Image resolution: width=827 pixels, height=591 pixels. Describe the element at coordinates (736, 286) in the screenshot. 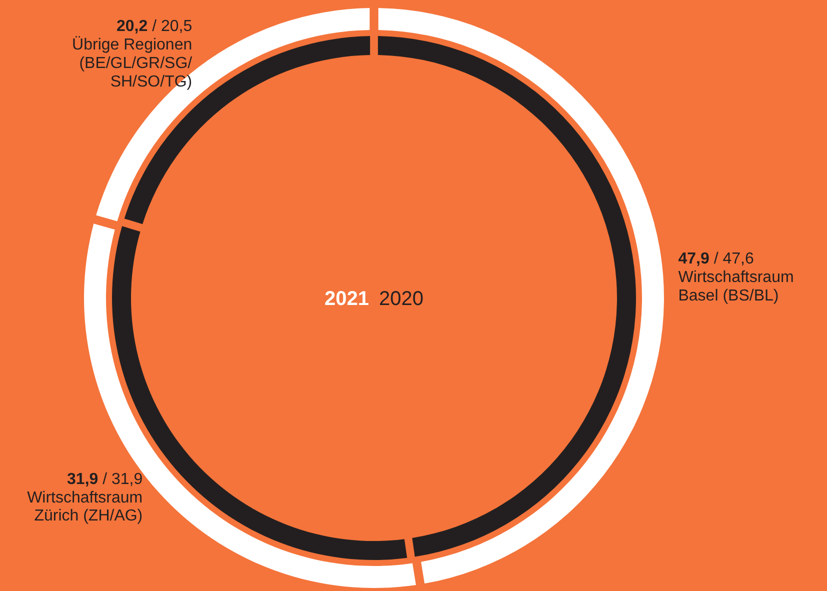

I see `slice-label: Wirtschaftsraum Basel (BS/BL)` at that location.